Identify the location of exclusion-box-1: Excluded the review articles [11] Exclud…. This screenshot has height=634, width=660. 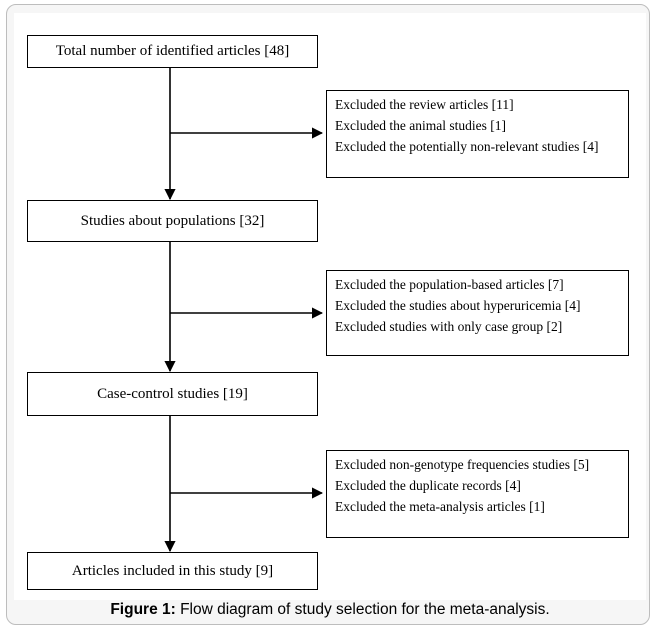
(477, 134).